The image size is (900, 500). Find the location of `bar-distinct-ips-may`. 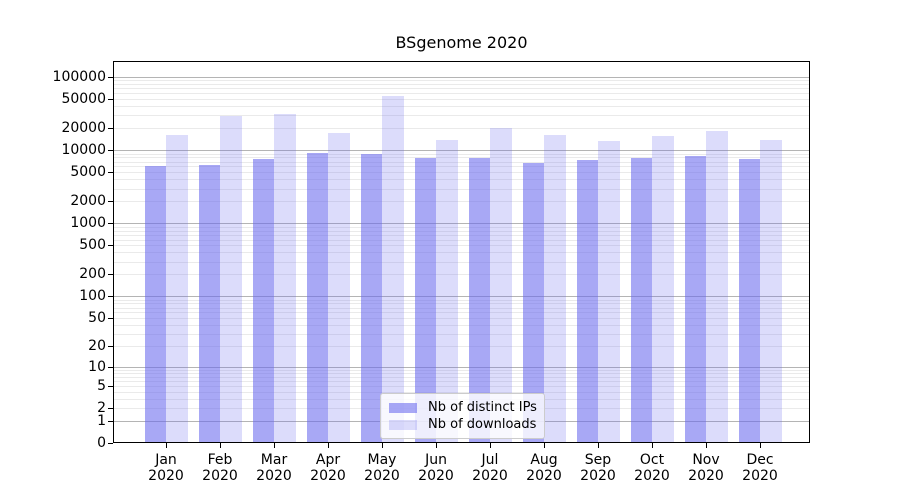

bar-distinct-ips-may is located at coordinates (371, 298).